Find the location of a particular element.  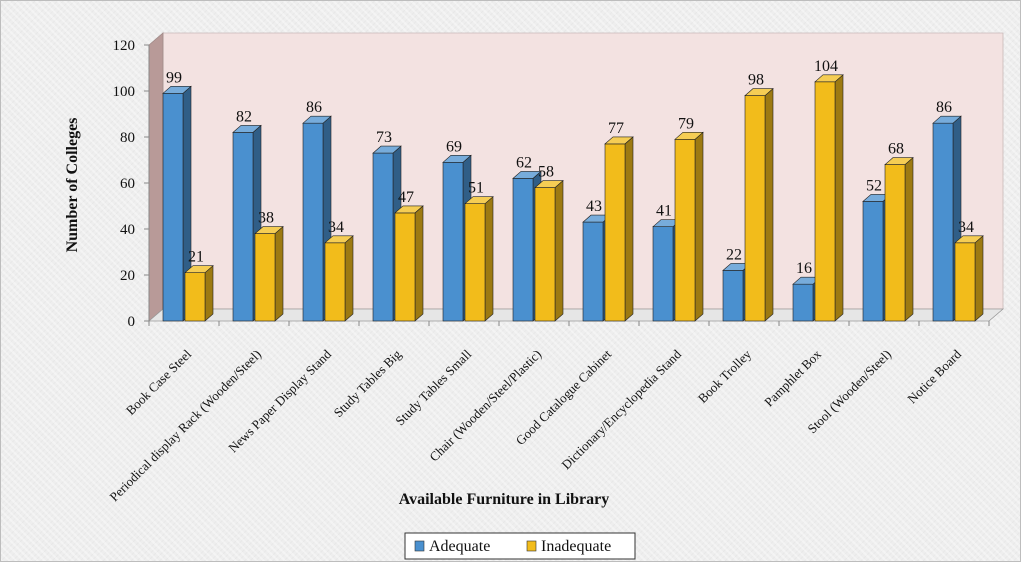

legend-swatch-adequate is located at coordinates (419, 546).